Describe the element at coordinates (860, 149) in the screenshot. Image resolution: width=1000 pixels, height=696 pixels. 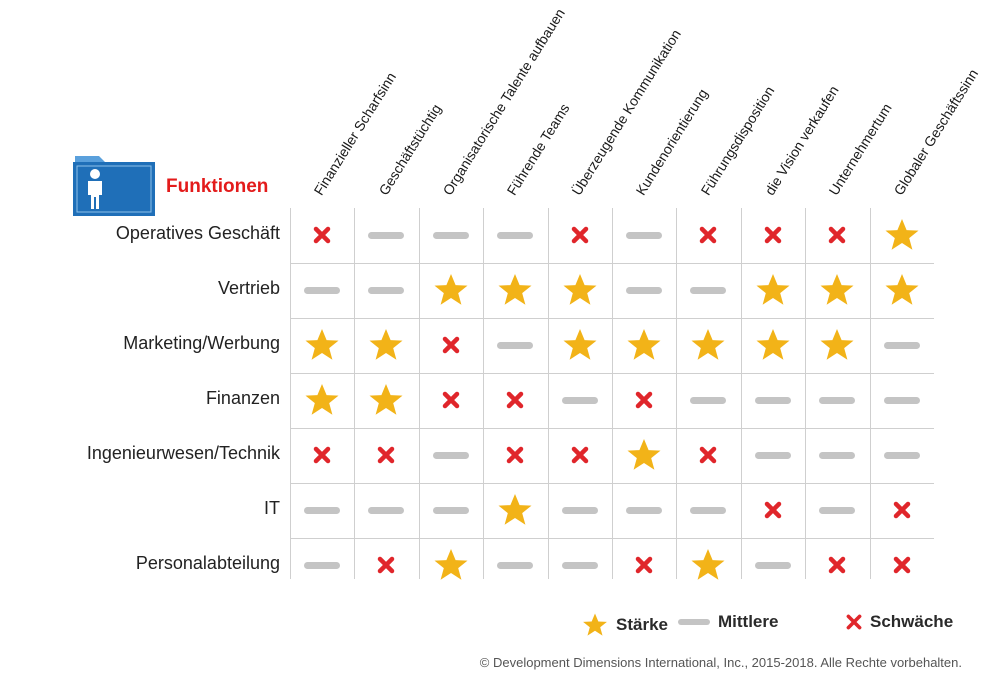
I see `column-header: Unternehmertum` at that location.